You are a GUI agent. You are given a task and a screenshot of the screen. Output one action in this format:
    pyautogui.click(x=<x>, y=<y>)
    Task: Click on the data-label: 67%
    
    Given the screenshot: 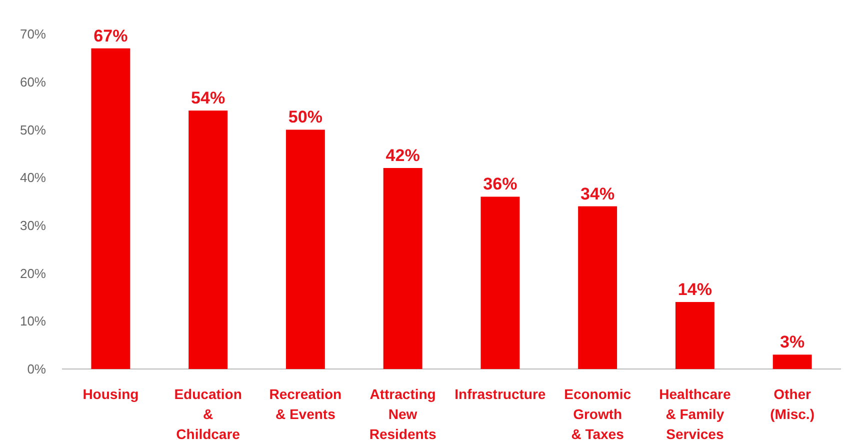 What is the action you would take?
    pyautogui.click(x=111, y=36)
    